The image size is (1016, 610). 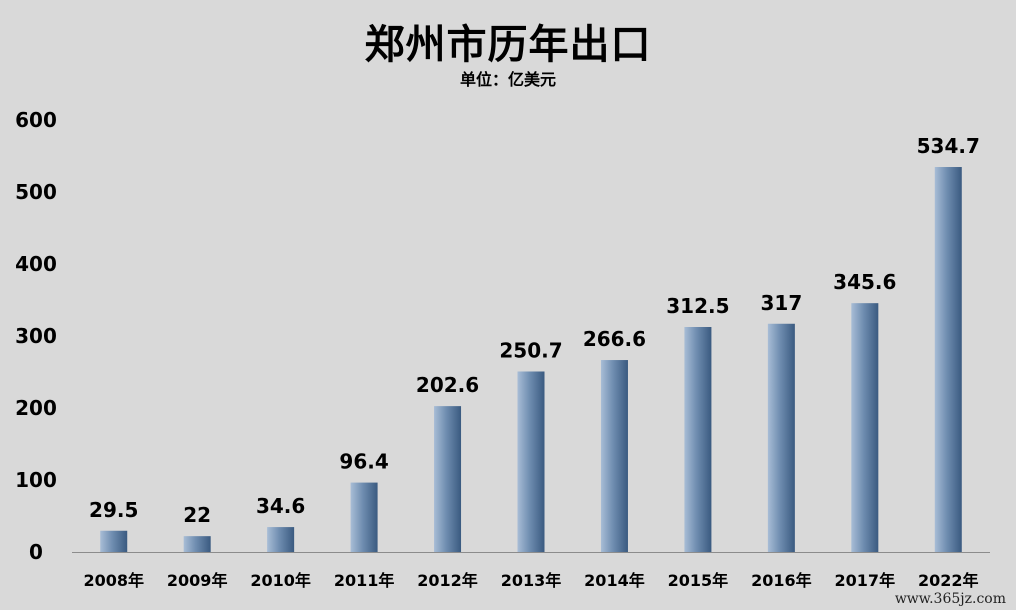 I want to click on chart-title: 郑州市历年出口, so click(x=508, y=45).